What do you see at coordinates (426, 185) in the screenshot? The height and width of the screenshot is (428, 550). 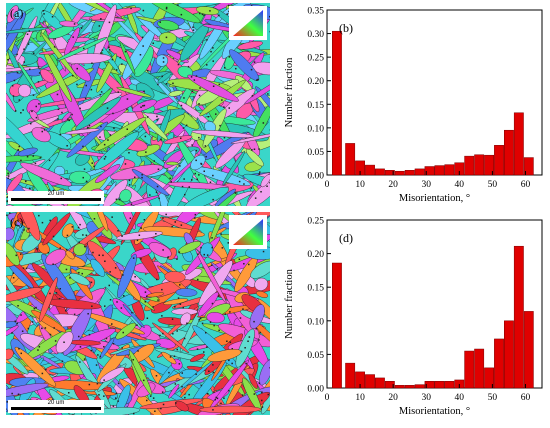 I see `x-tick-label-b-3: 30` at bounding box center [426, 185].